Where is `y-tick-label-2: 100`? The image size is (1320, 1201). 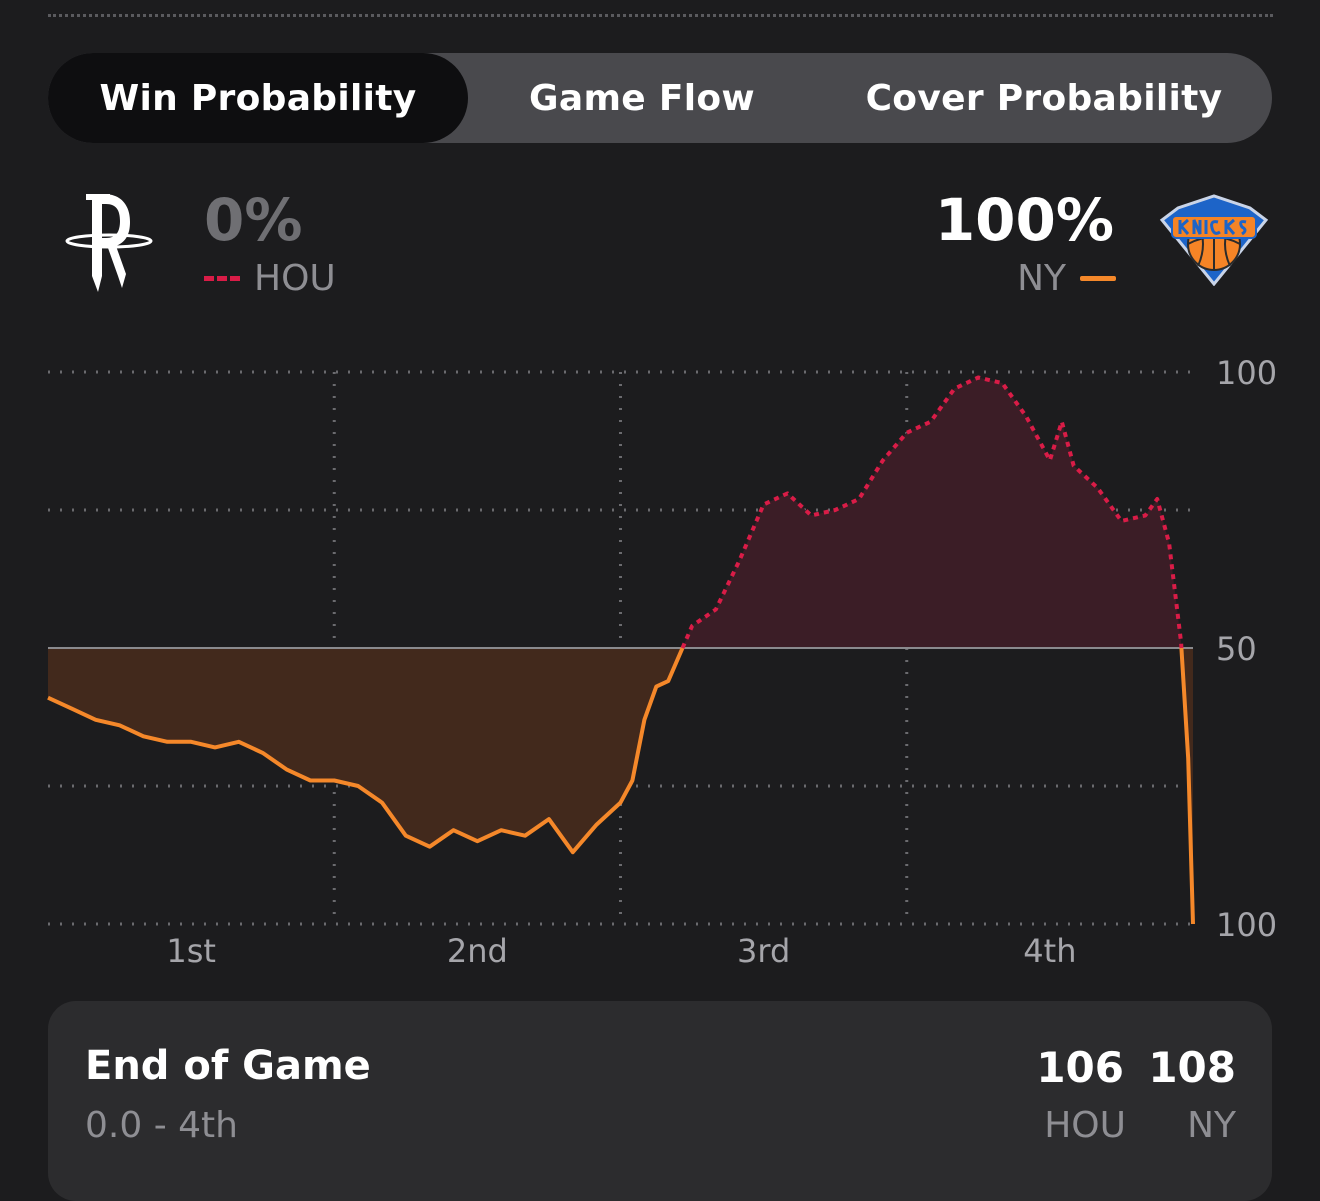
y-tick-label-2: 100 is located at coordinates (1246, 925).